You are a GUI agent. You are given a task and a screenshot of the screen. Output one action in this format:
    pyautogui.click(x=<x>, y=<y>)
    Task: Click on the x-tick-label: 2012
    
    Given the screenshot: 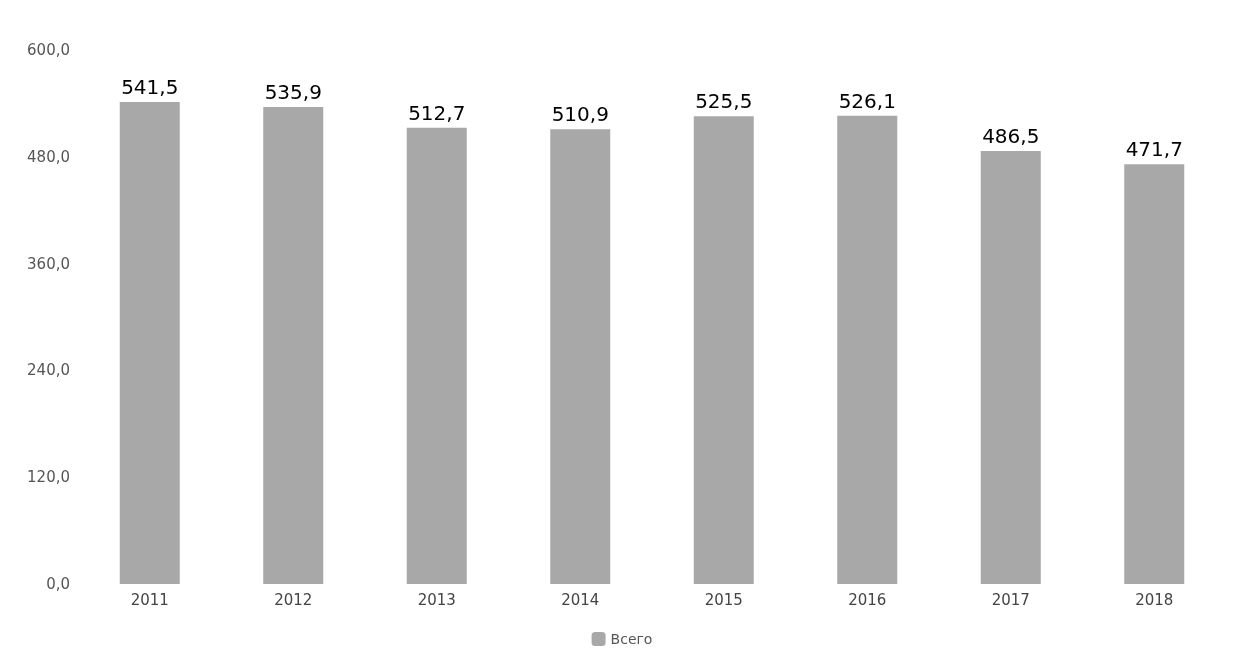 What is the action you would take?
    pyautogui.click(x=293, y=599)
    